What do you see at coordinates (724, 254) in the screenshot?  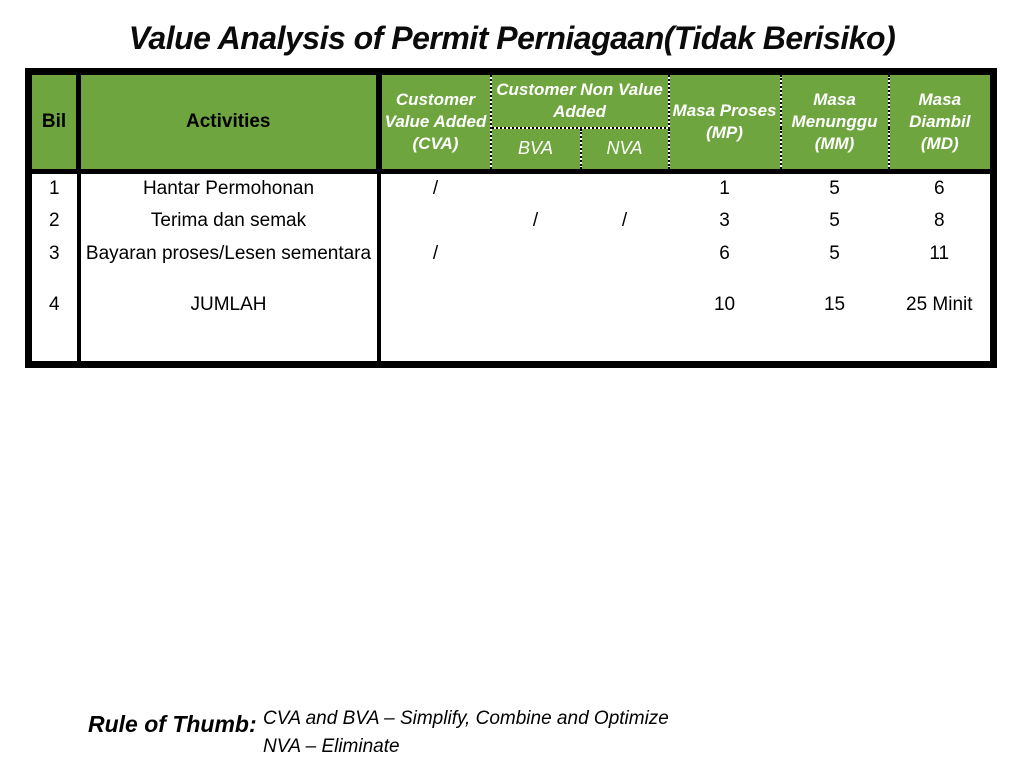 I see `cell-mp: 6` at bounding box center [724, 254].